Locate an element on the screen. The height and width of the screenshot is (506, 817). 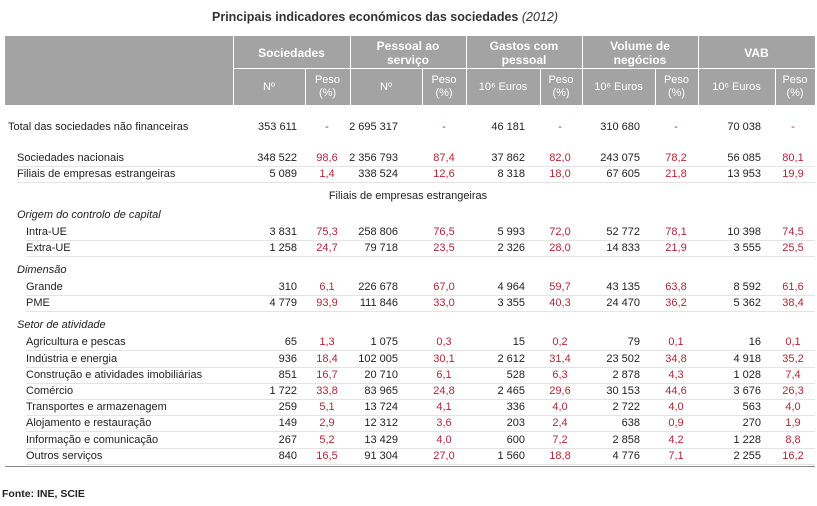
cell-value: 336 is located at coordinates (515, 407).